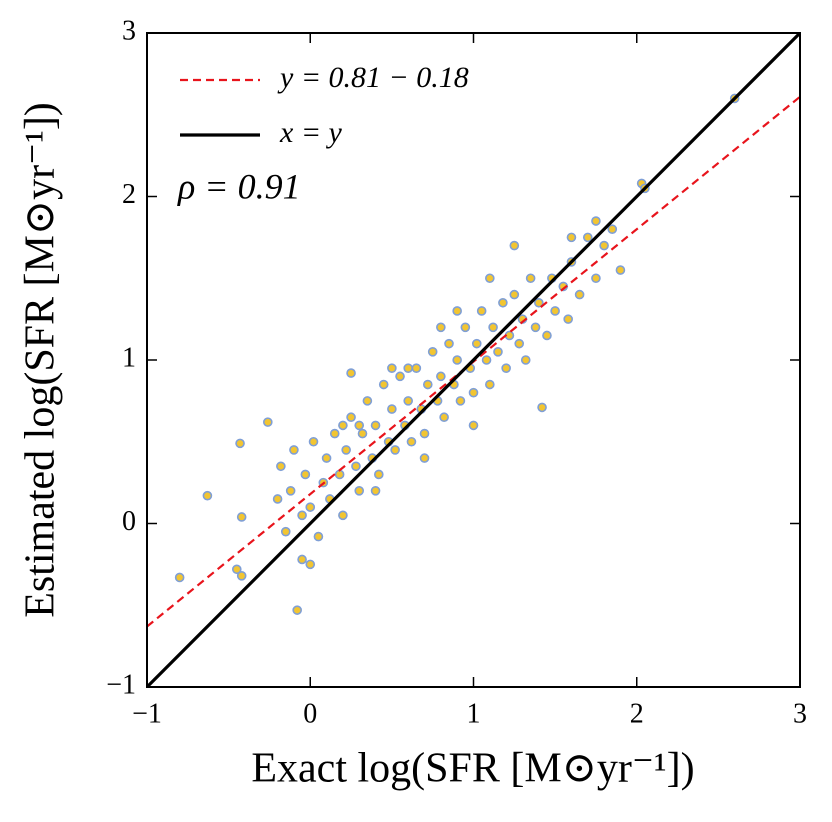 Image resolution: width=832 pixels, height=822 pixels. Describe the element at coordinates (121, 684) in the screenshot. I see `y-tick-label: −1` at that location.